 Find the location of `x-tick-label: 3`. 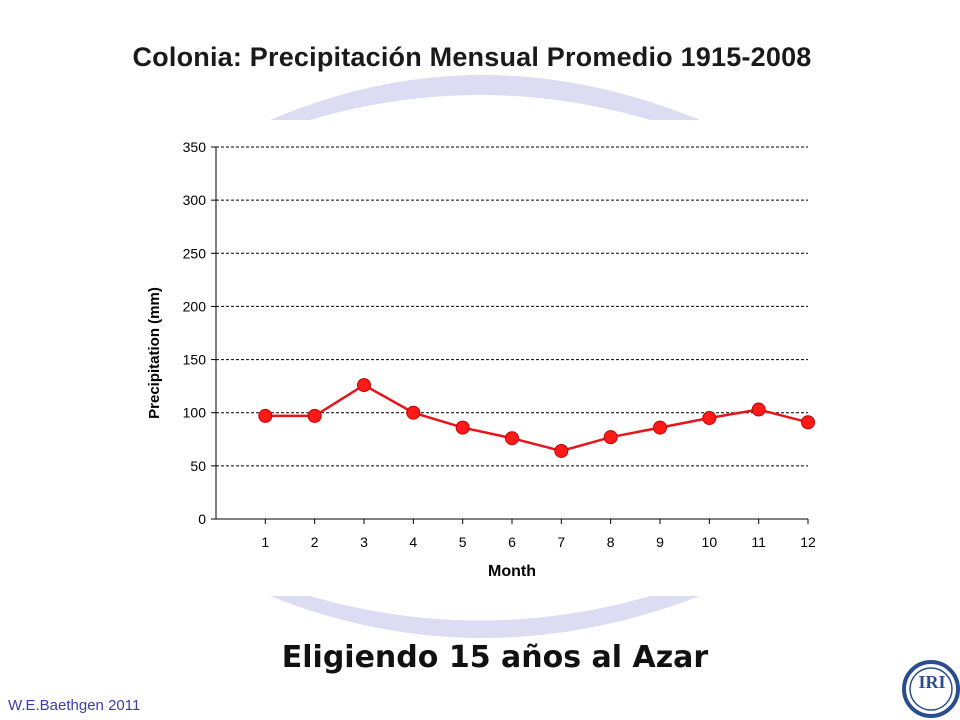

x-tick-label: 3 is located at coordinates (364, 542).